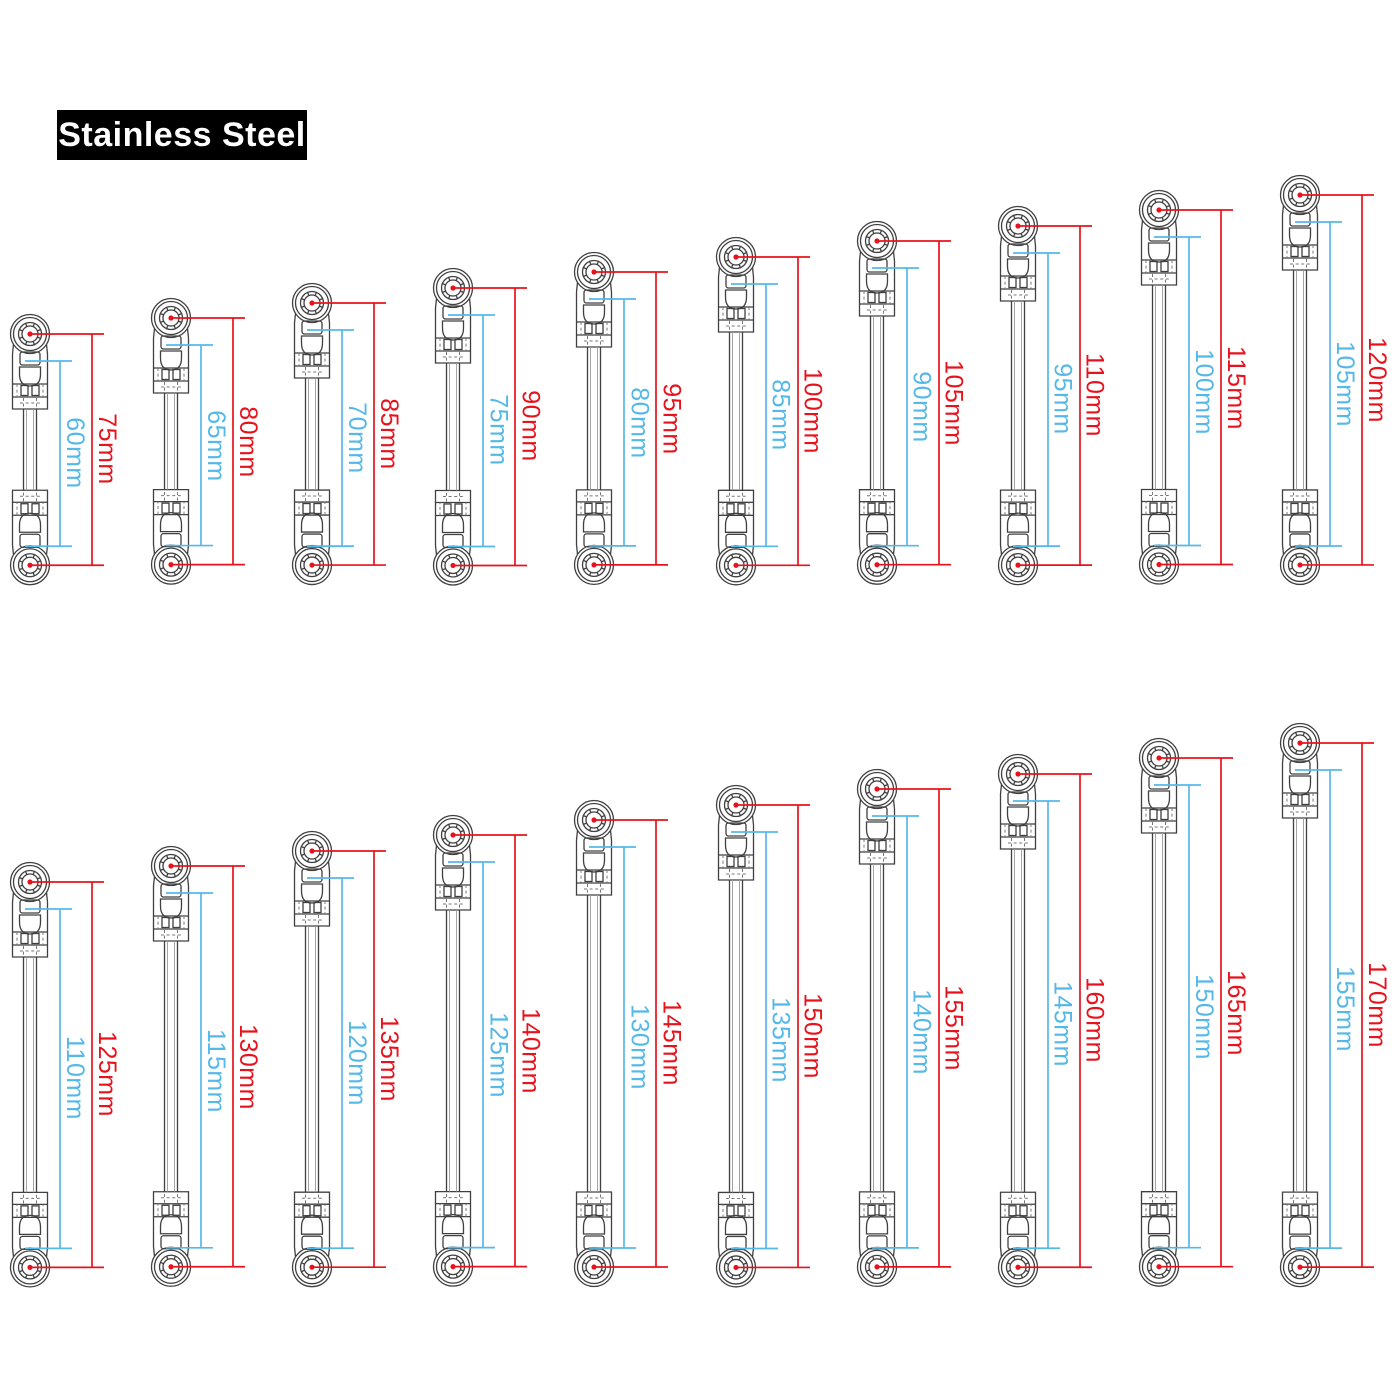 This screenshot has width=1400, height=1400. Describe the element at coordinates (75, 453) in the screenshot. I see `rod-length-label: 60mm` at that location.